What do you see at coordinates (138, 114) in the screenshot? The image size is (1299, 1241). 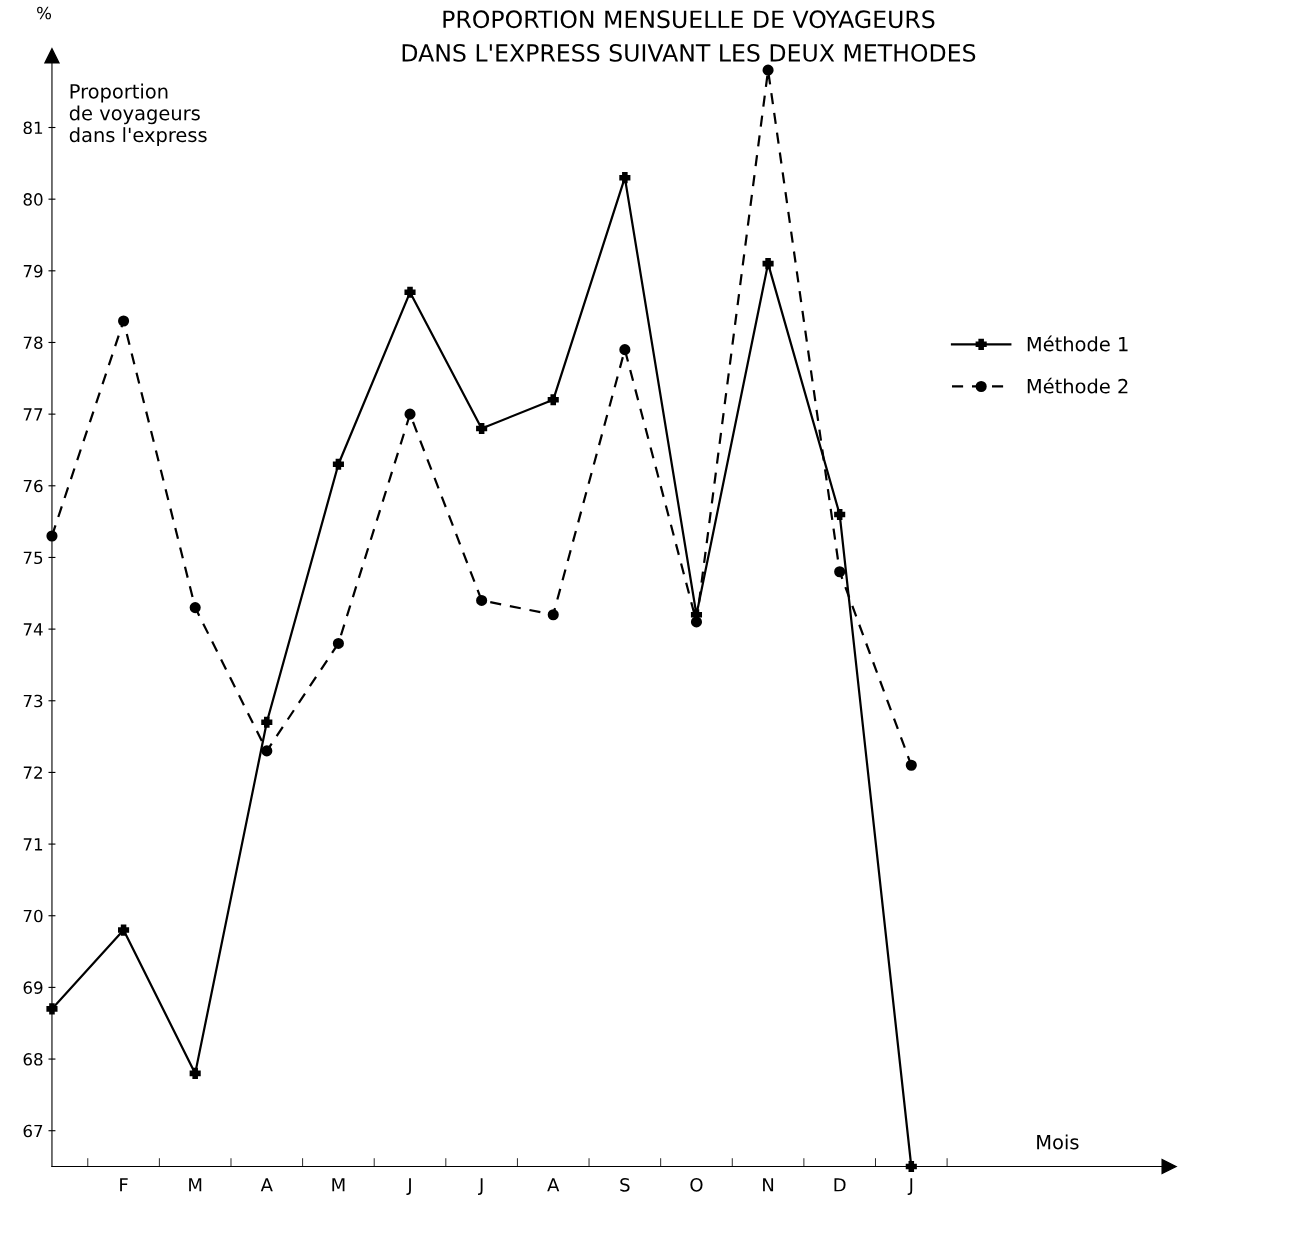 I see `y-axis-title: Proportion de voyageurs dans l'express` at bounding box center [138, 114].